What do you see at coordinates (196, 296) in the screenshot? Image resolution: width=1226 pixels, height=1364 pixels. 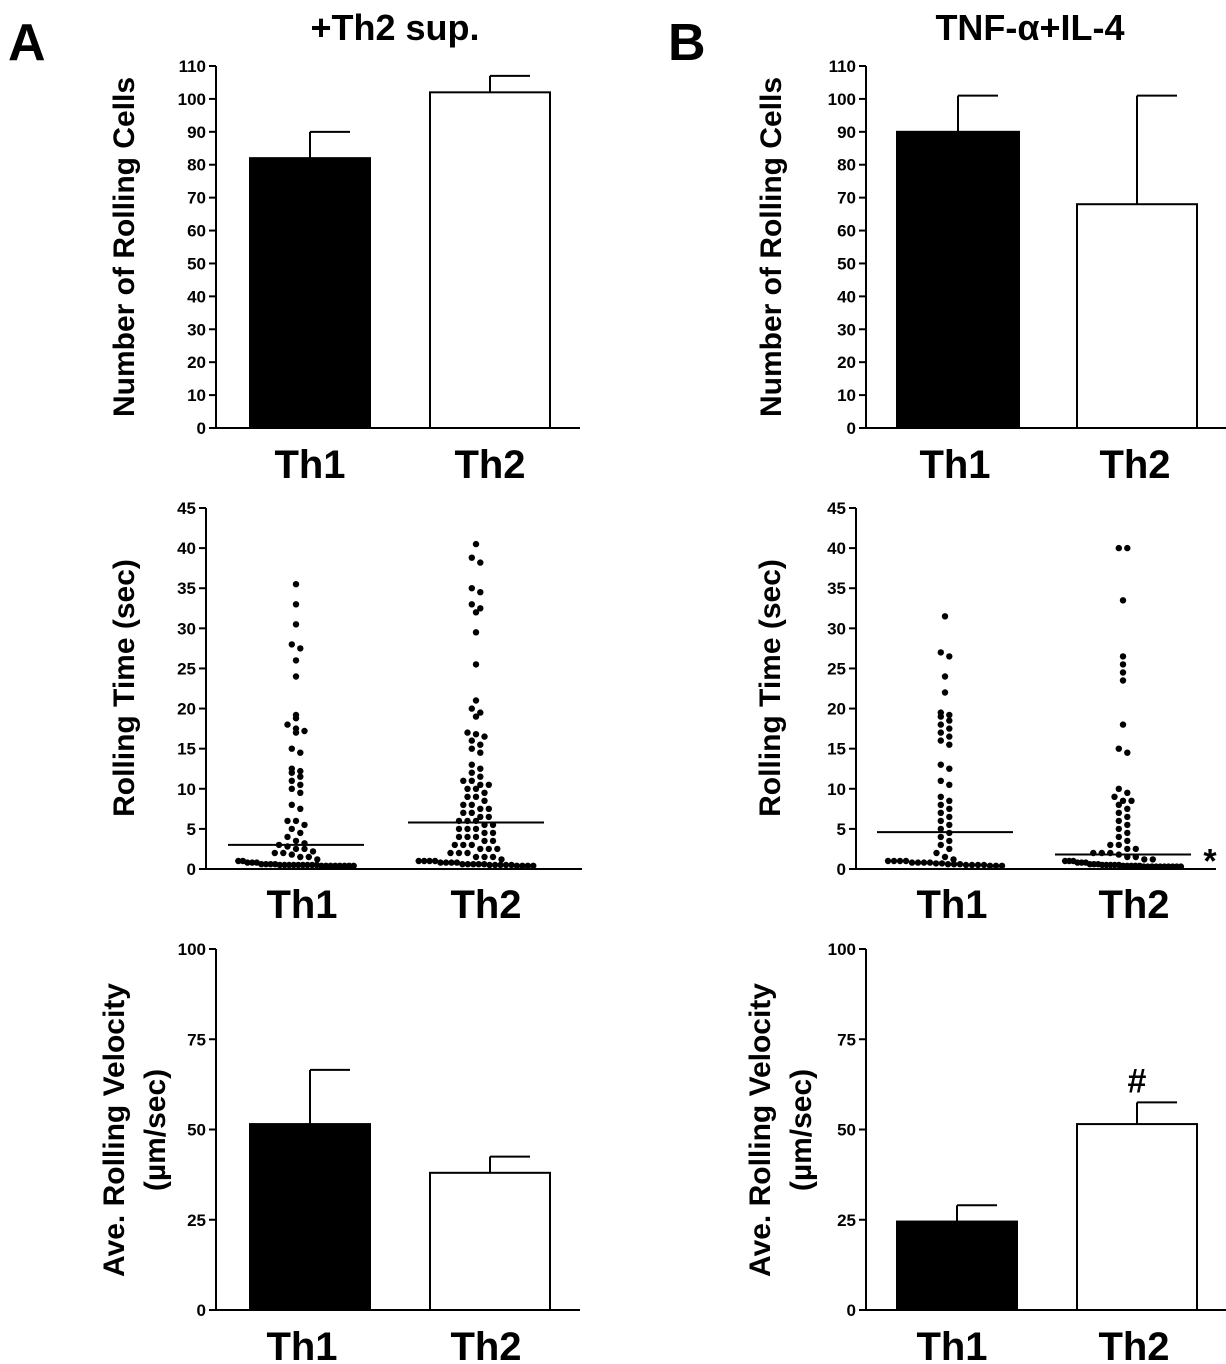 I see `y-tick-label: 40` at bounding box center [196, 296].